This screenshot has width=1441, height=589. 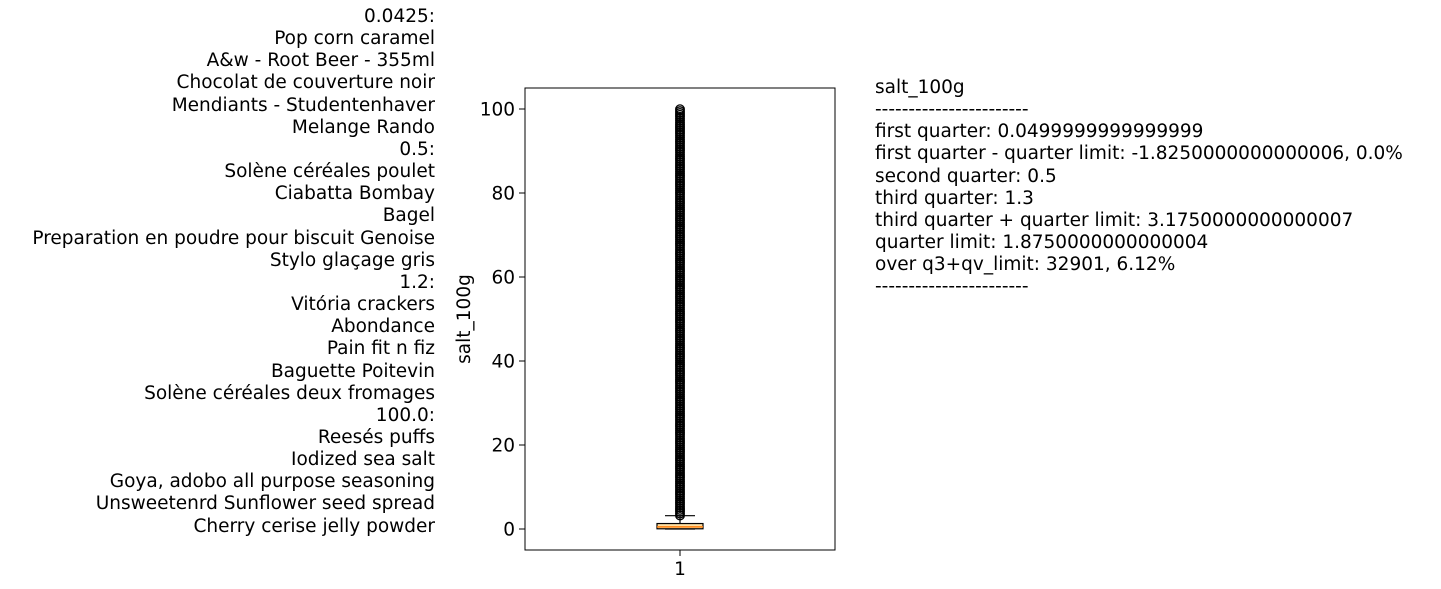 What do you see at coordinates (954, 198) in the screenshot?
I see `stats-line: third quarter: 1.3` at bounding box center [954, 198].